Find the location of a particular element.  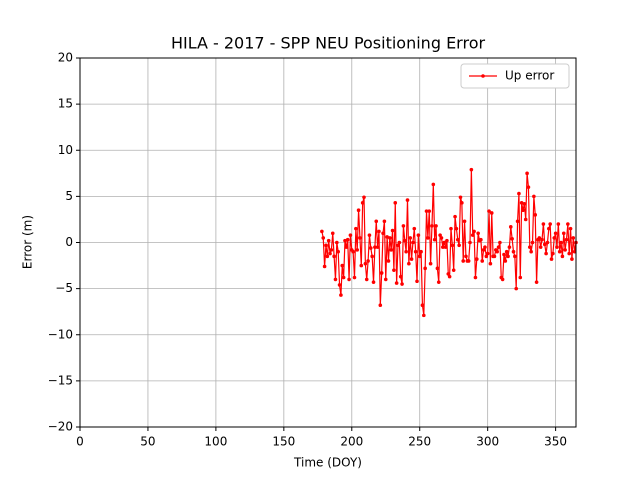

x-tick-label: 200 is located at coordinates (351, 442).